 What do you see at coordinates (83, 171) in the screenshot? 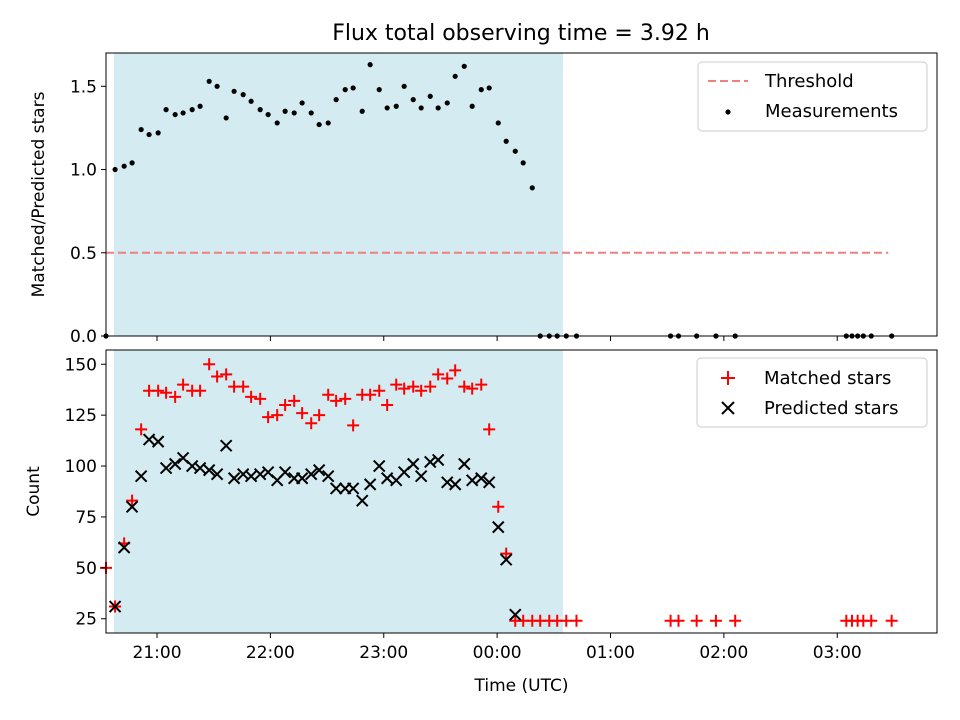
I see `y-tick-label: 1.0` at bounding box center [83, 171].